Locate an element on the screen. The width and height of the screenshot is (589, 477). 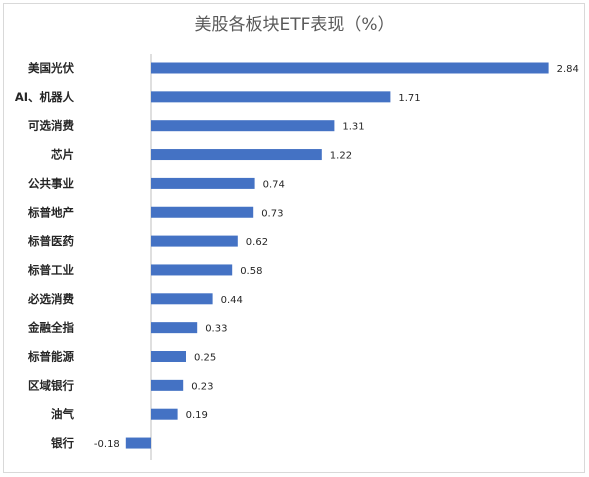
category-label-1: 美国光伏 is located at coordinates (51, 68).